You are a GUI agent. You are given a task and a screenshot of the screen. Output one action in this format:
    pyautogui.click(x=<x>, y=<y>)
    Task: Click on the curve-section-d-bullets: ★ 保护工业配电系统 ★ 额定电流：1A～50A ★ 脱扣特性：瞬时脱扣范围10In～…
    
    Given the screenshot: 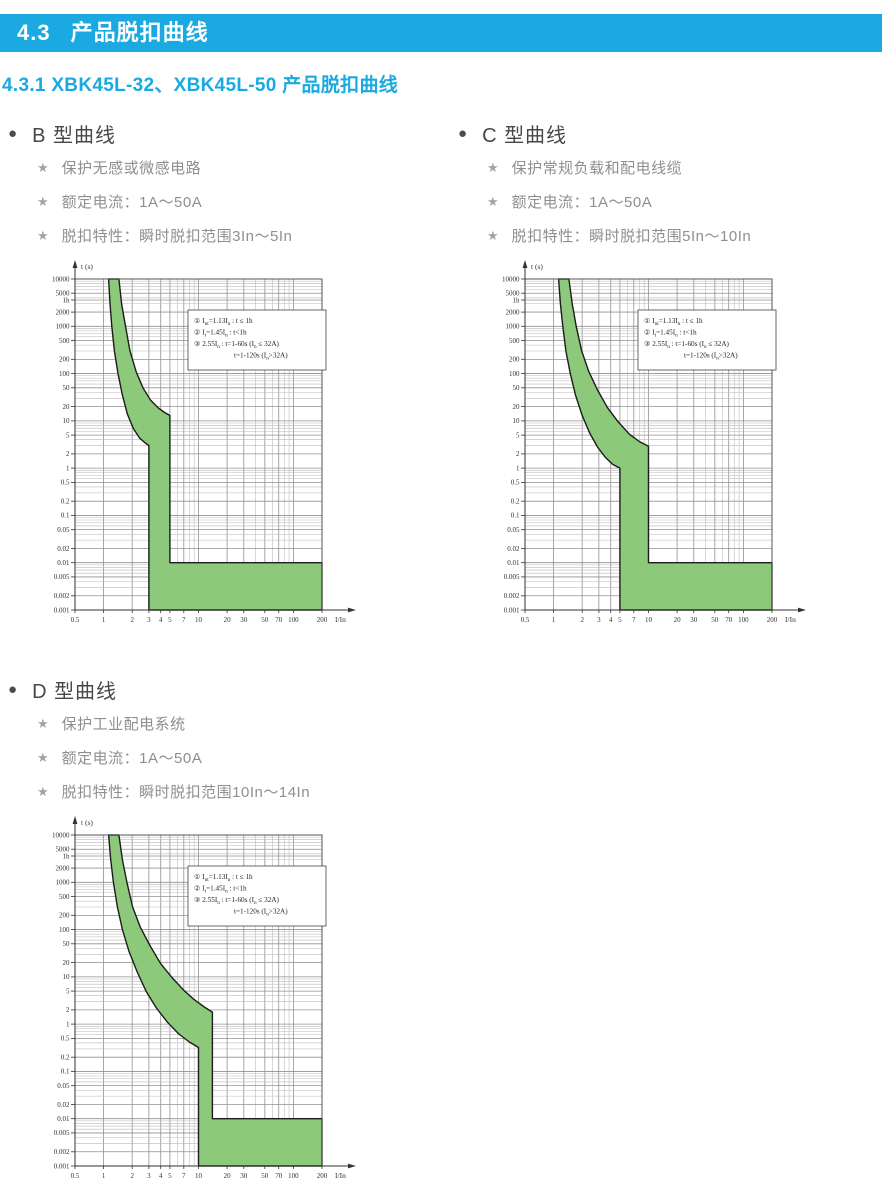 What is the action you would take?
    pyautogui.click(x=223, y=757)
    